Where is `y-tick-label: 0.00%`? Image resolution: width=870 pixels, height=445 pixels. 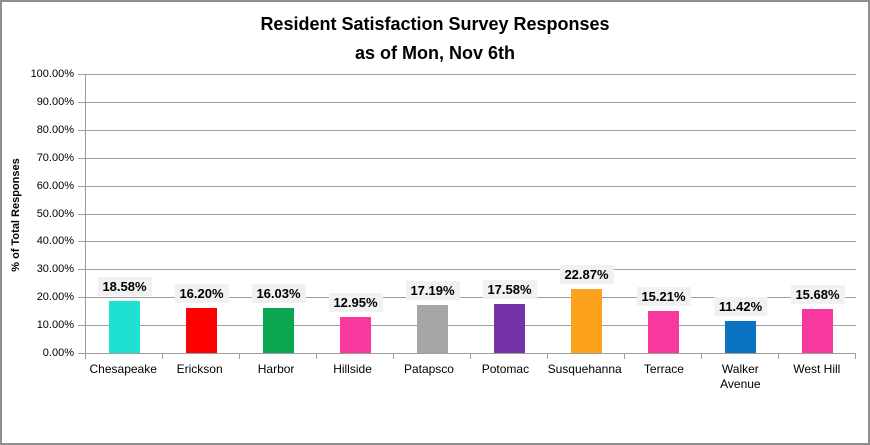
y-tick-label: 0.00% is located at coordinates (58, 353).